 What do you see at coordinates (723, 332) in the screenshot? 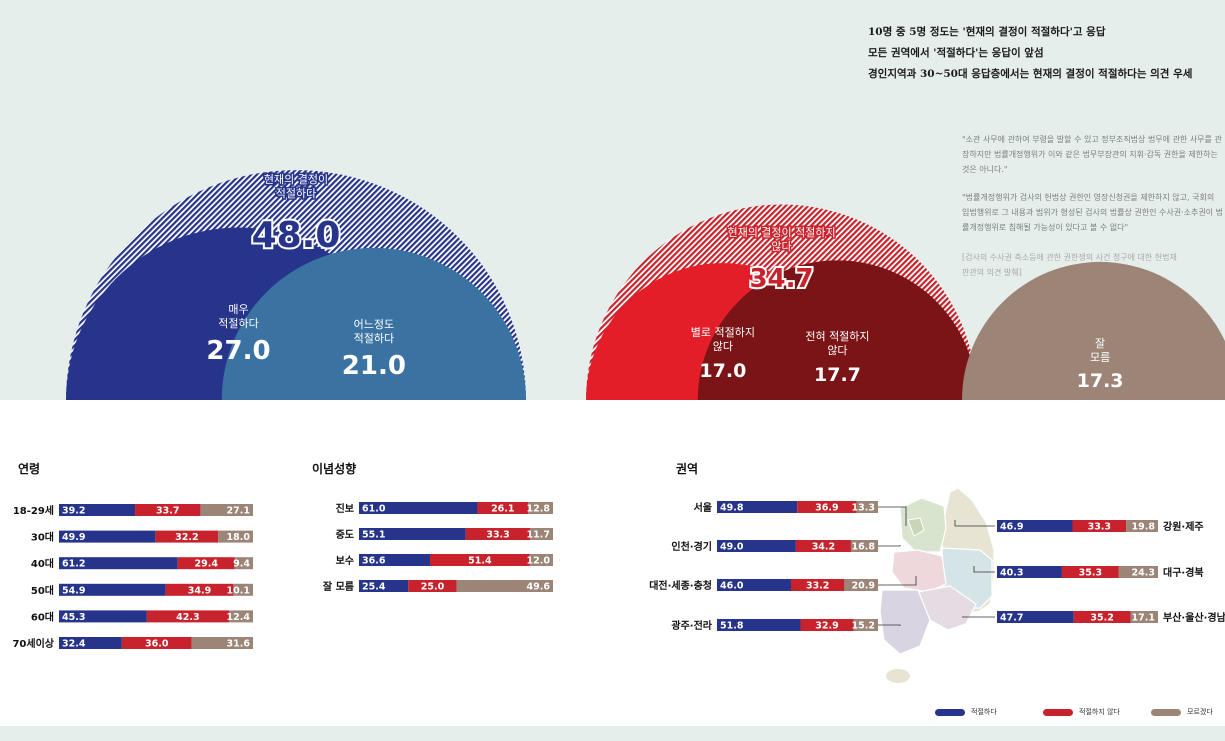
I see `bubble-label: 별로 적절하지` at bounding box center [723, 332].